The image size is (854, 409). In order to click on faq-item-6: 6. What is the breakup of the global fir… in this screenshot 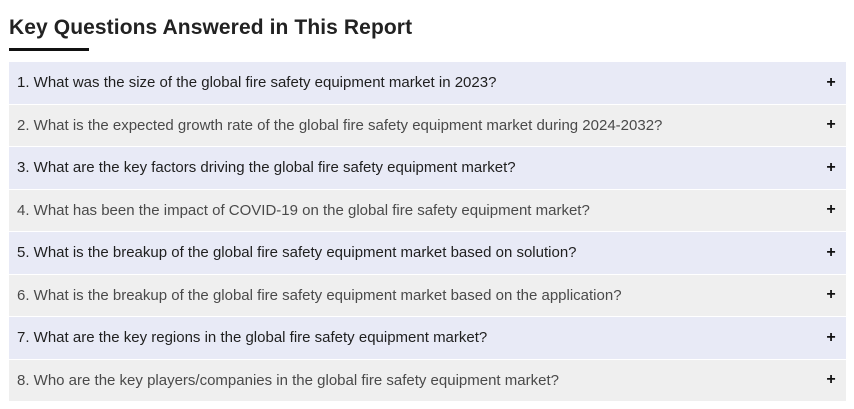, I will do `click(427, 295)`.